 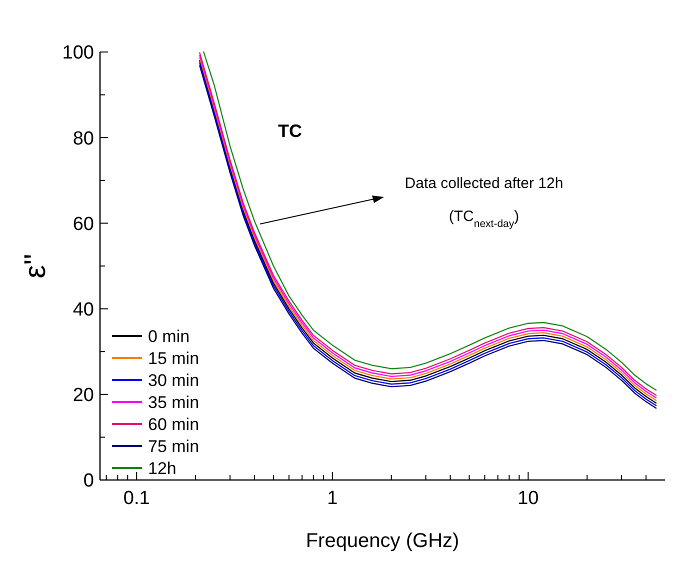 What do you see at coordinates (174, 424) in the screenshot?
I see `legend-label: 60 min` at bounding box center [174, 424].